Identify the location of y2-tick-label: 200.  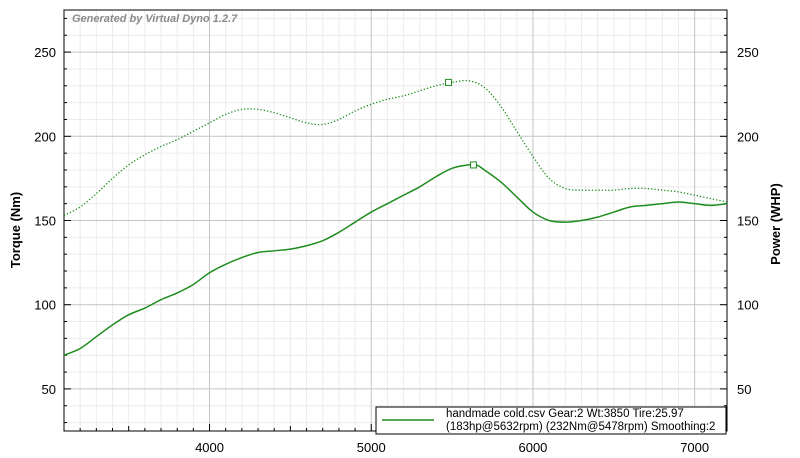
(748, 136).